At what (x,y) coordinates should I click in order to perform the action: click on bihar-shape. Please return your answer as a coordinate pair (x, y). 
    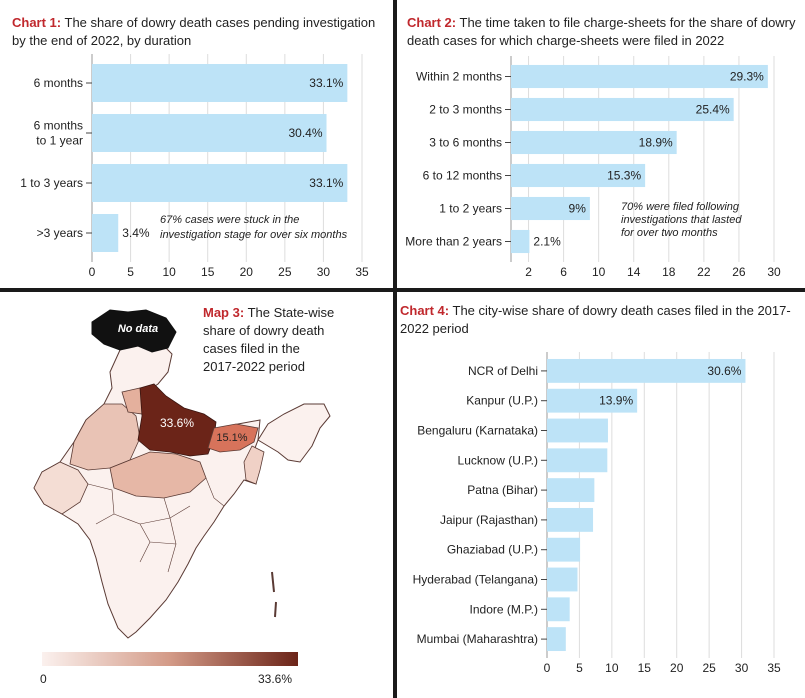
    Looking at the image, I should click on (233, 438).